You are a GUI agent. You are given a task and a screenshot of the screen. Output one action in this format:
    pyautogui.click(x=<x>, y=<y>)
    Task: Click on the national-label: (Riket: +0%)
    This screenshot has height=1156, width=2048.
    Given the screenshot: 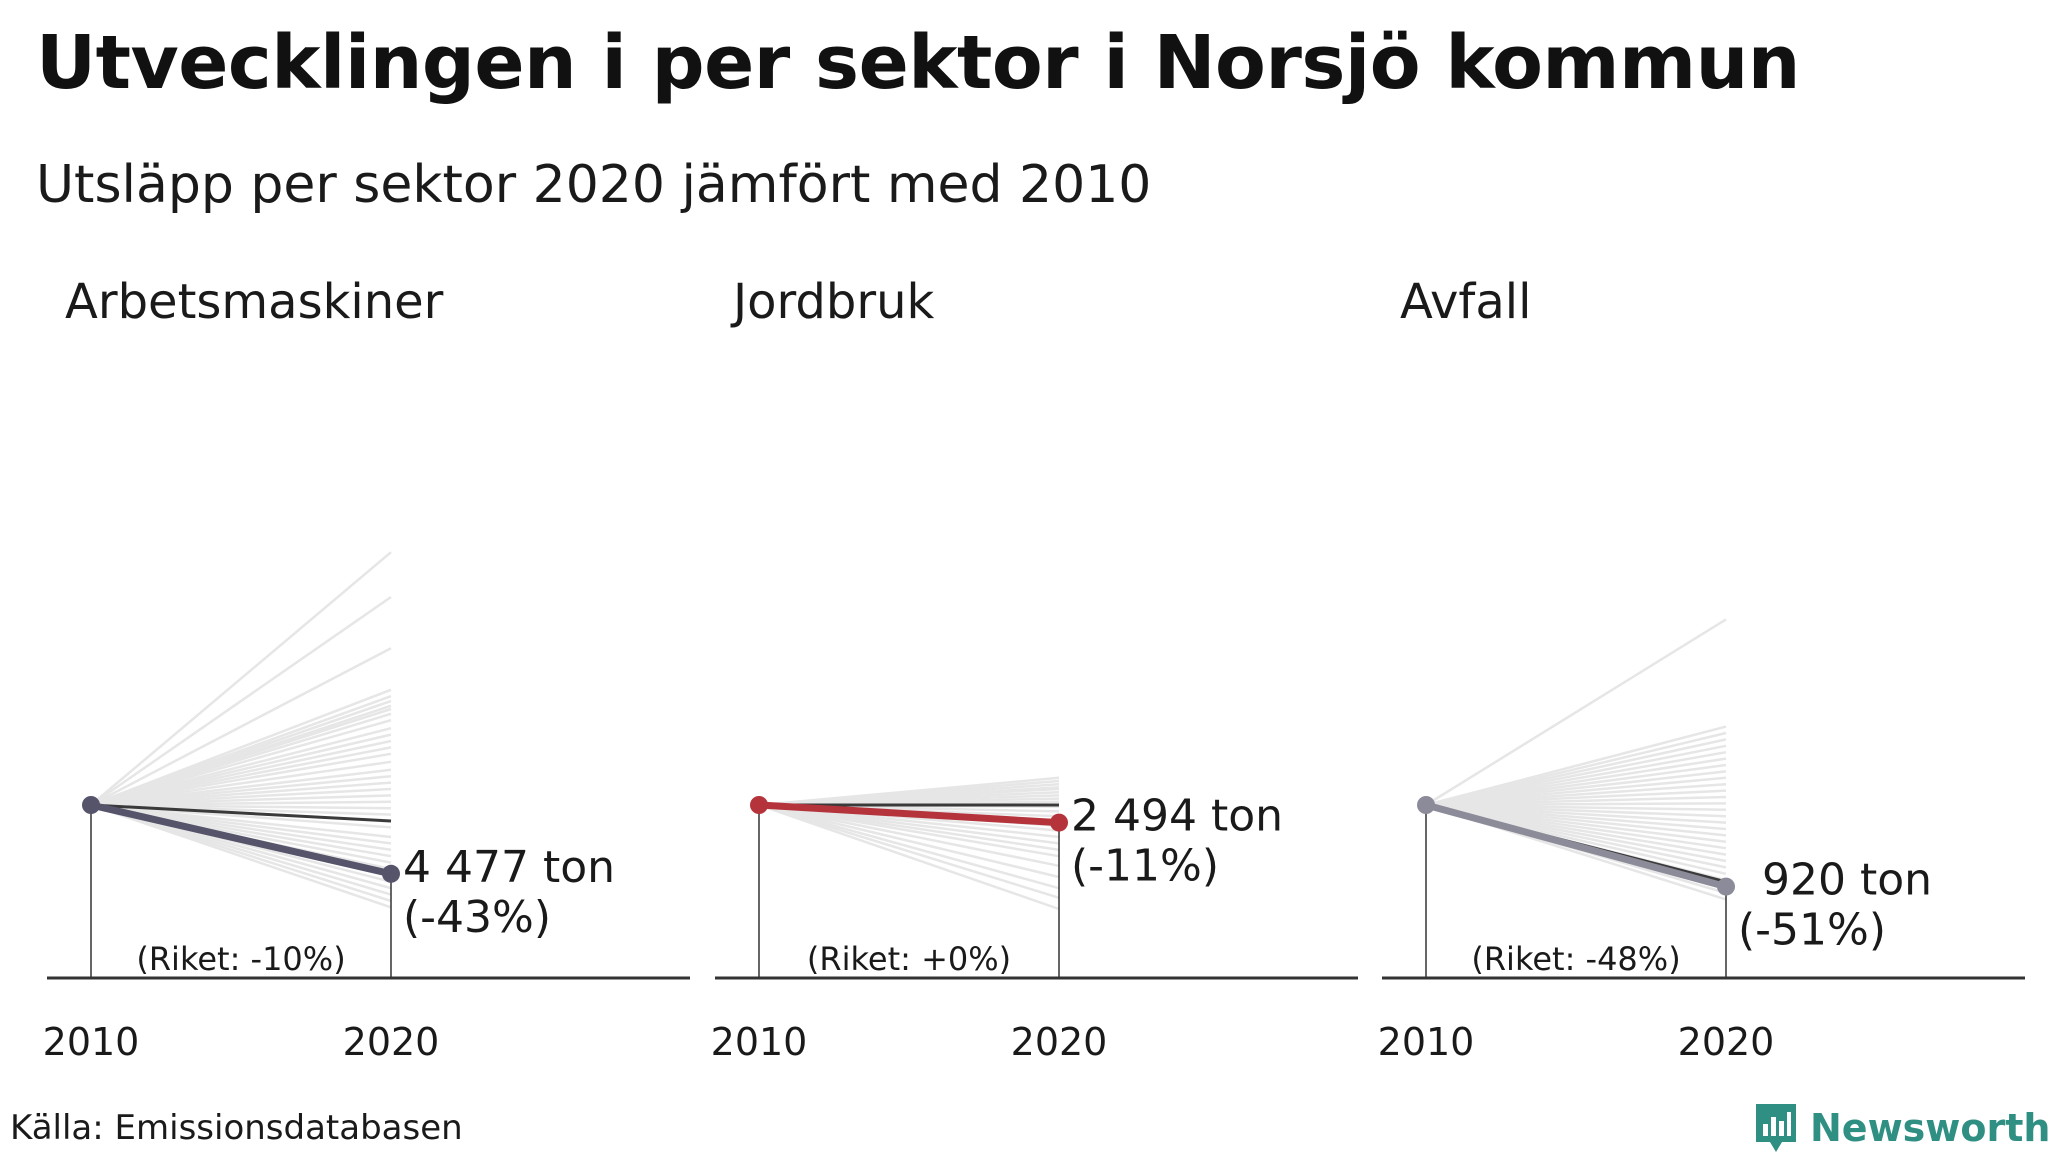 What is the action you would take?
    pyautogui.click(x=909, y=959)
    